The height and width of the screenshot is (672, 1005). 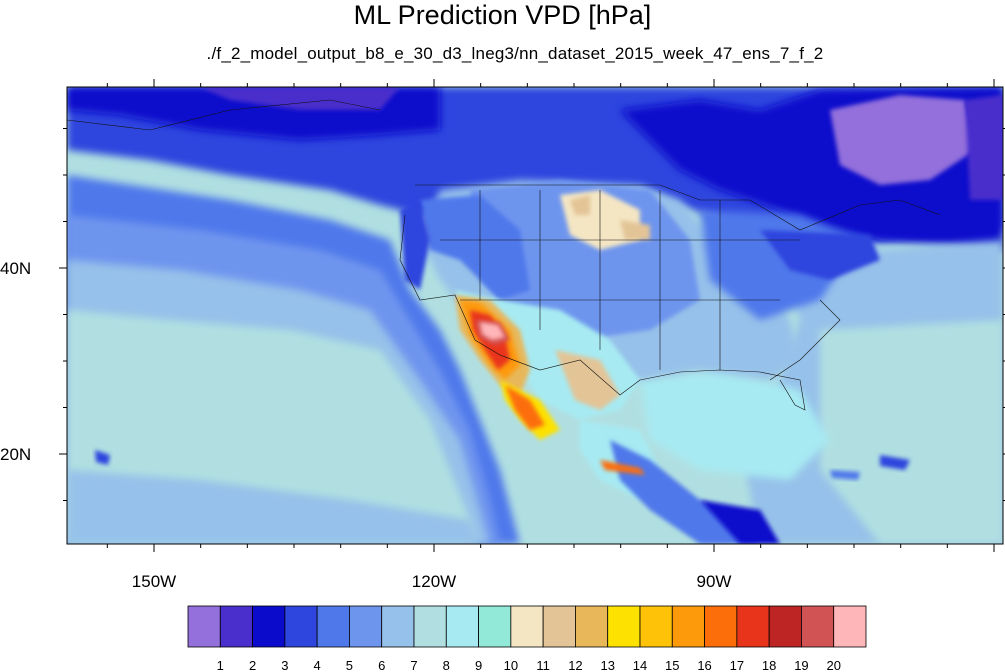 I want to click on colorbar-label: 9, so click(x=478, y=665).